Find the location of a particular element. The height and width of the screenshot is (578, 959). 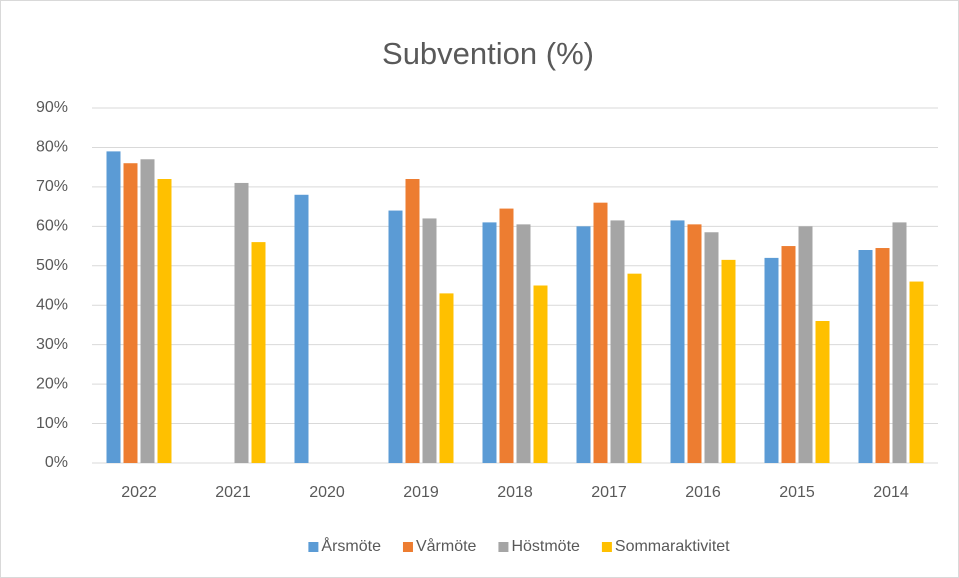

y-tick-label: 20% is located at coordinates (52, 383).